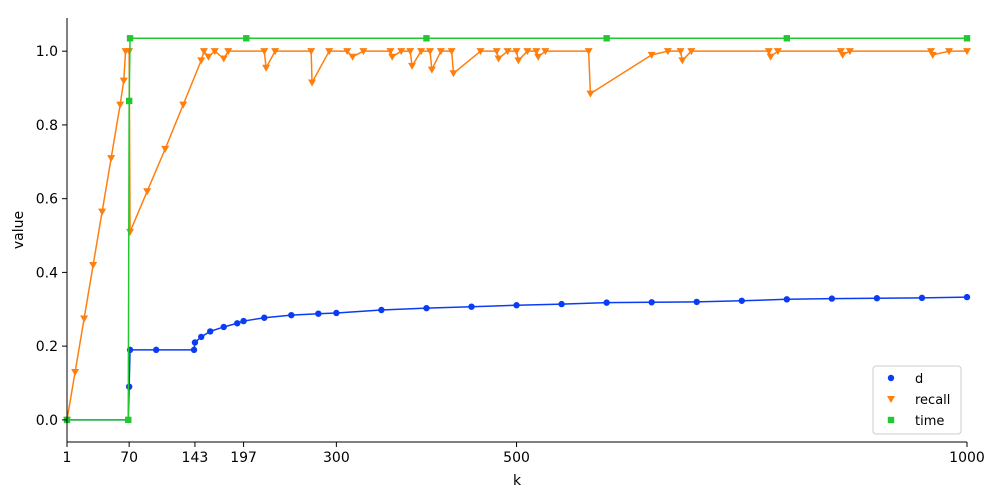 Image resolution: width=1000 pixels, height=500 pixels. What do you see at coordinates (47, 200) in the screenshot?
I see `y-tick-label: 0.6` at bounding box center [47, 200].